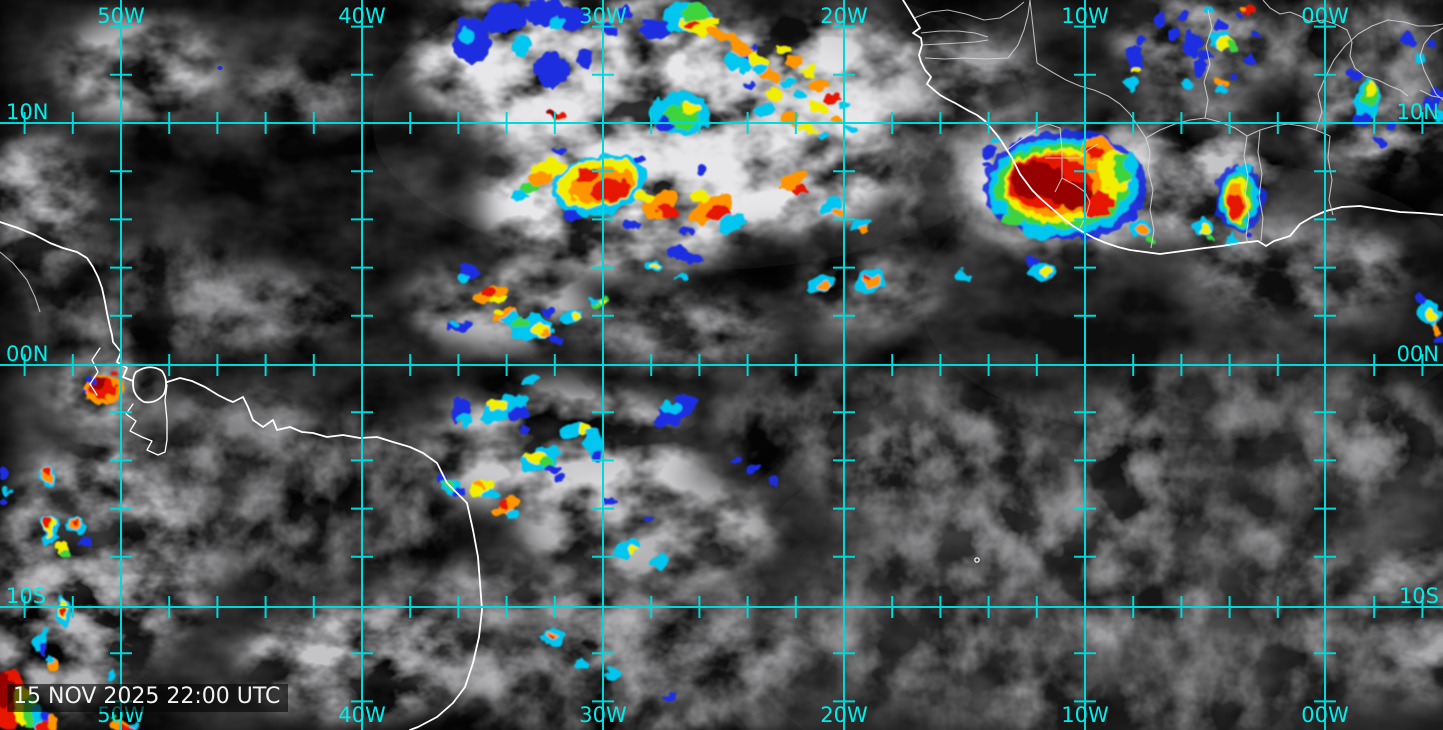 This screenshot has height=730, width=1443. What do you see at coordinates (1085, 715) in the screenshot?
I see `grid-label-bottom-10W: 10W` at bounding box center [1085, 715].